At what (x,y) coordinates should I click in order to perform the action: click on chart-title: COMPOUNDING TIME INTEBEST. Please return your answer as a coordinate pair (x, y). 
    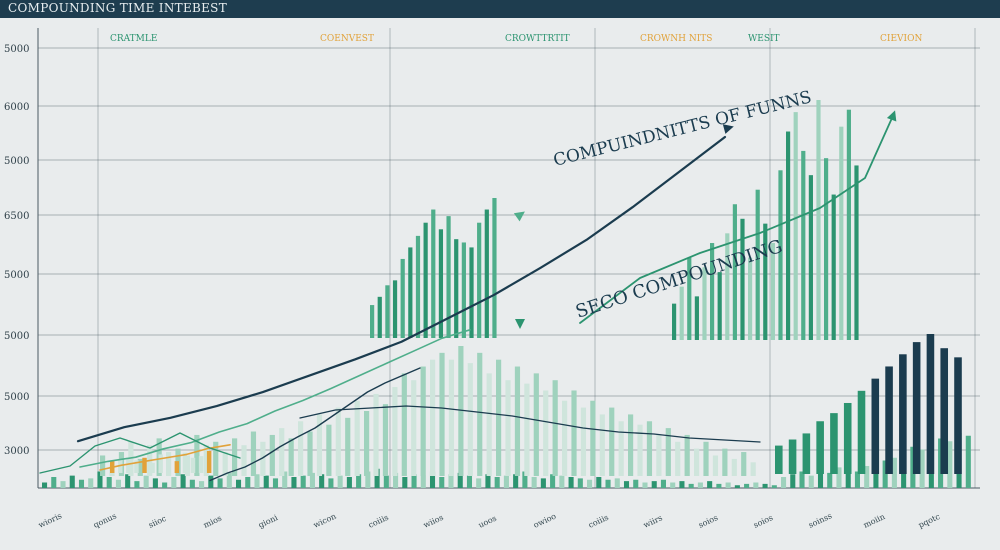
    Looking at the image, I should click on (118, 8).